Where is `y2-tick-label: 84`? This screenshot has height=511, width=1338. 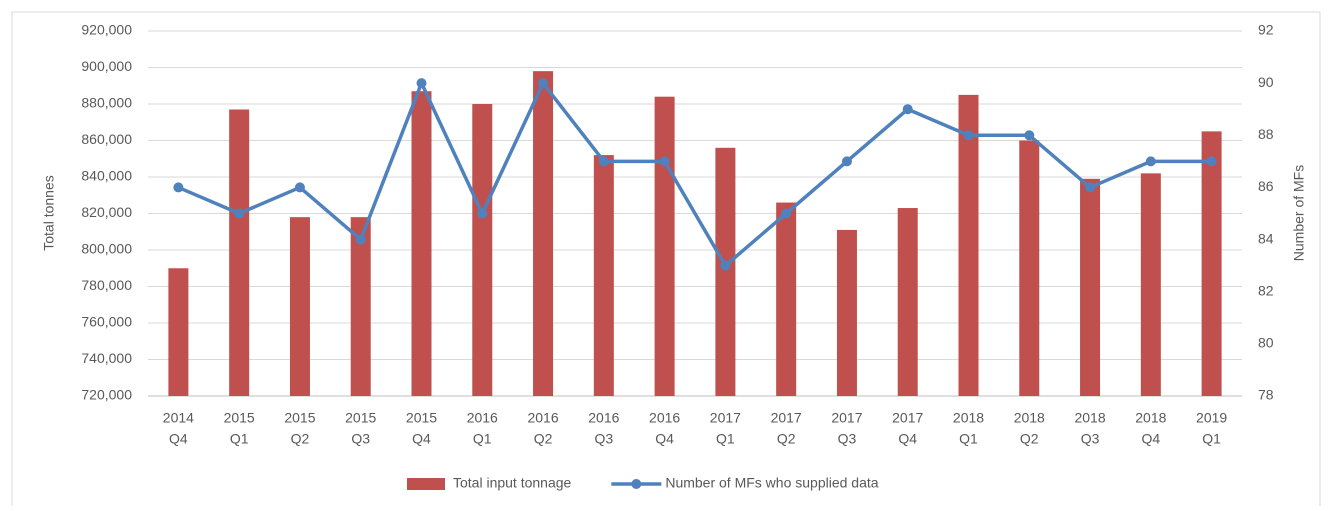 y2-tick-label: 84 is located at coordinates (1266, 238).